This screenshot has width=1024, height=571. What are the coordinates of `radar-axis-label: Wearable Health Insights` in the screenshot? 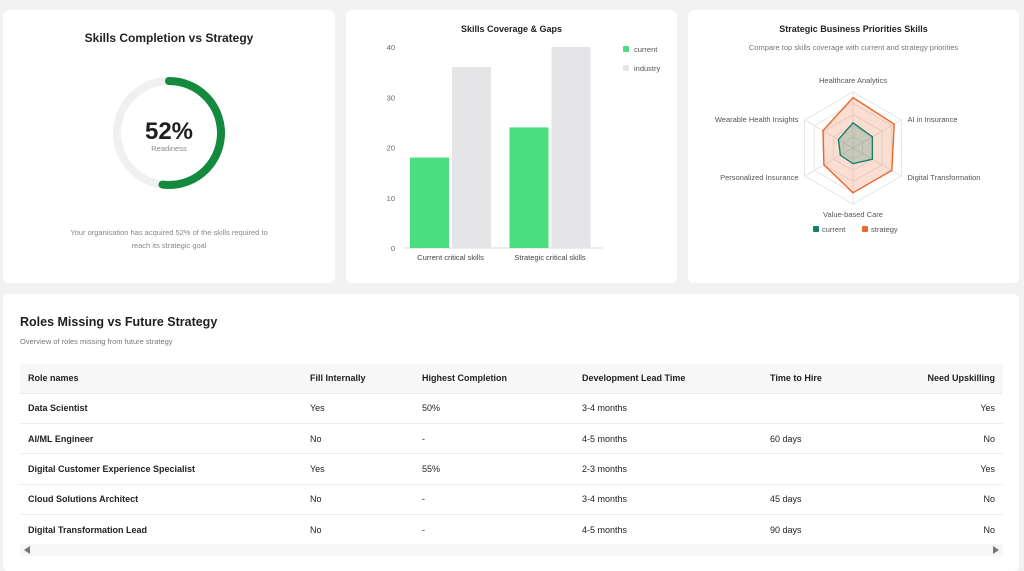 It's located at (757, 119).